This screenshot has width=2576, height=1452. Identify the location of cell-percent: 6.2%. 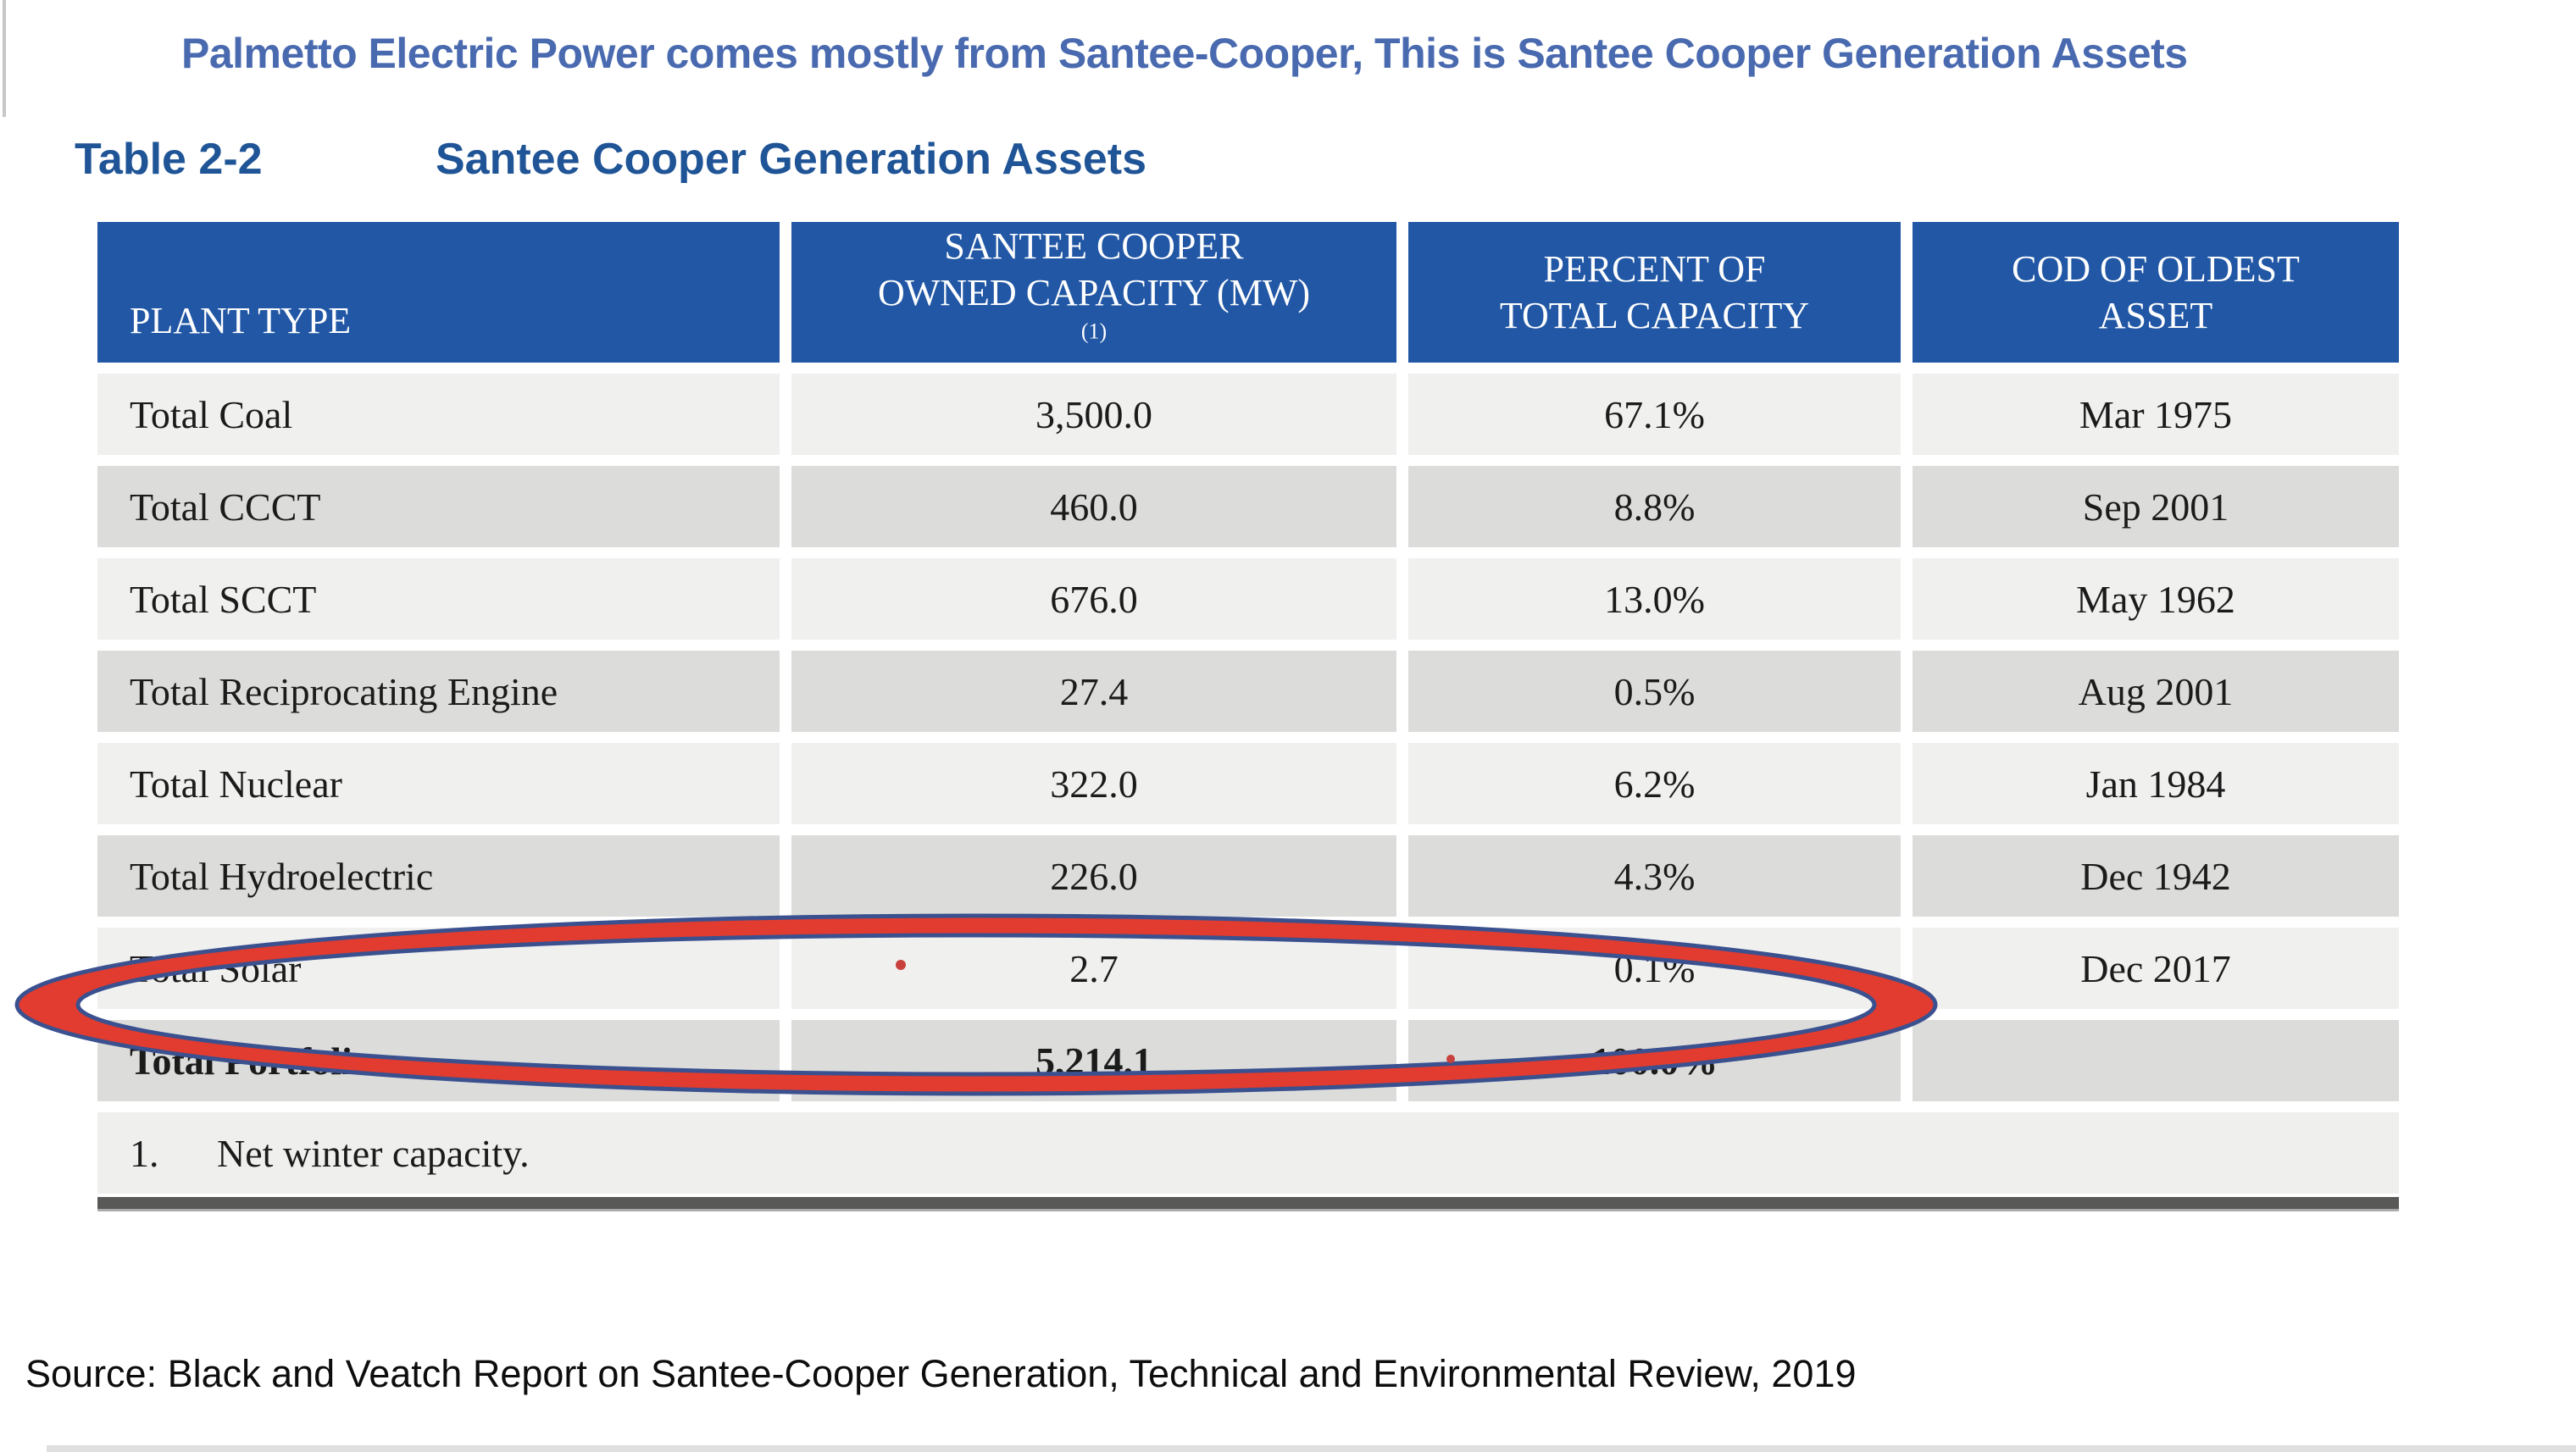
(1654, 784).